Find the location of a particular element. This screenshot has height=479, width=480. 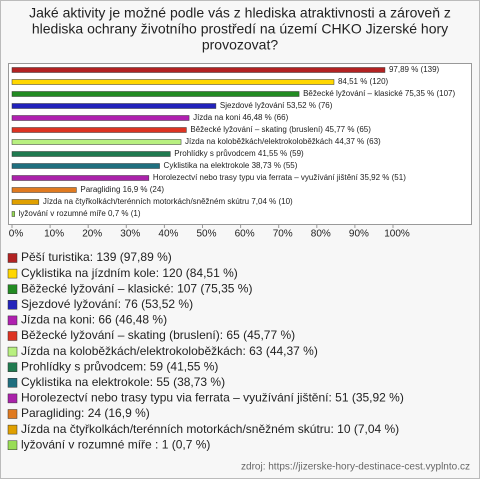

chart-title: provozovat? is located at coordinates (240, 45).